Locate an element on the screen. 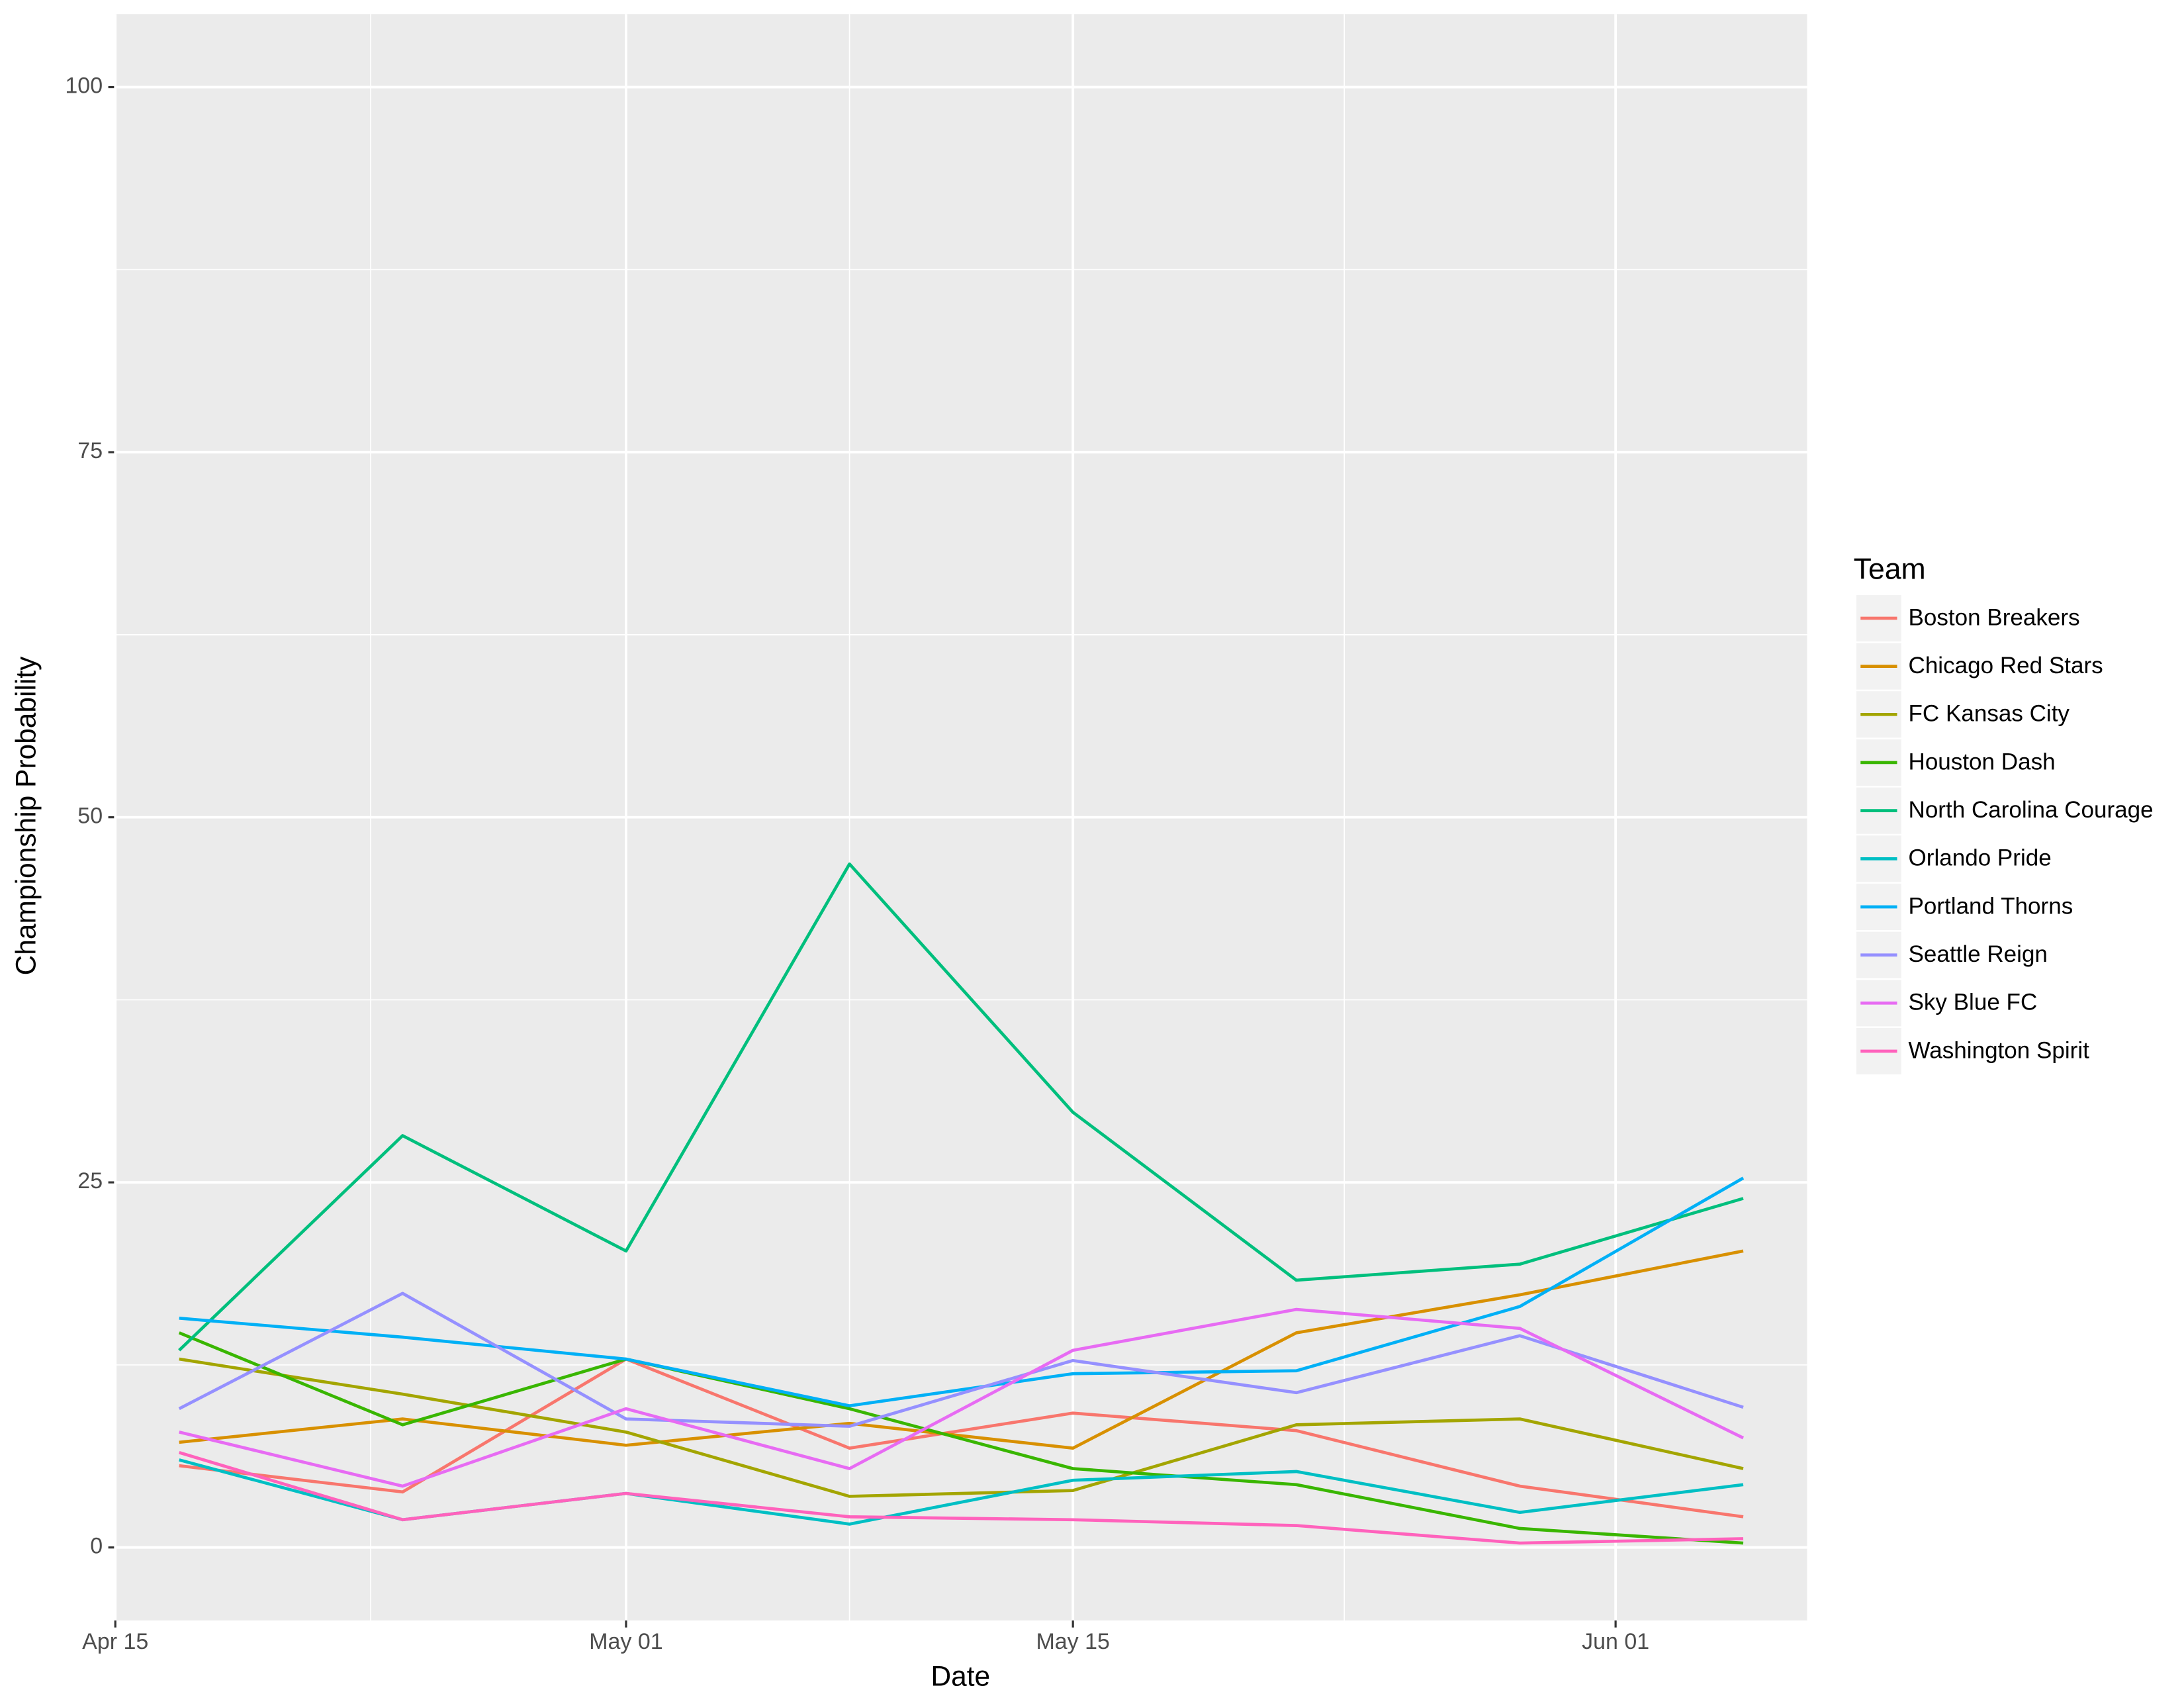 This screenshot has height=1688, width=2184. x-tick-label: Apr 15 is located at coordinates (115, 1641).